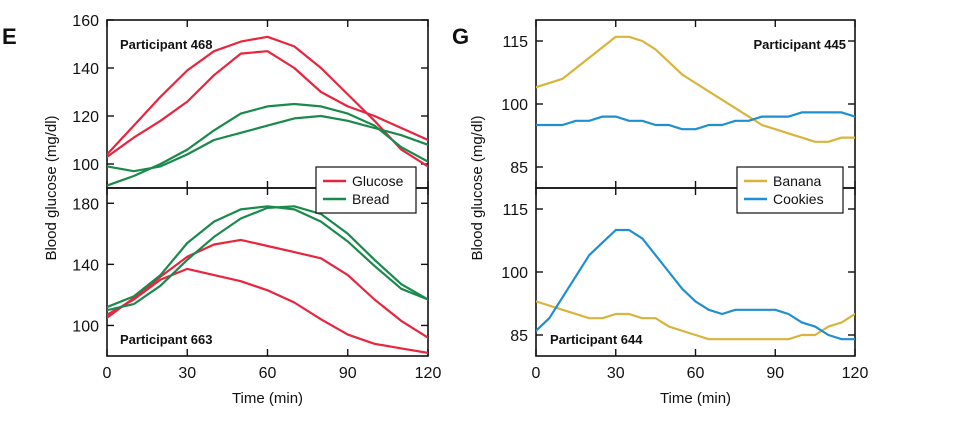 The image size is (974, 429). I want to click on chart-G-top: 85 100 115 Participant 445, so click(678, 104).